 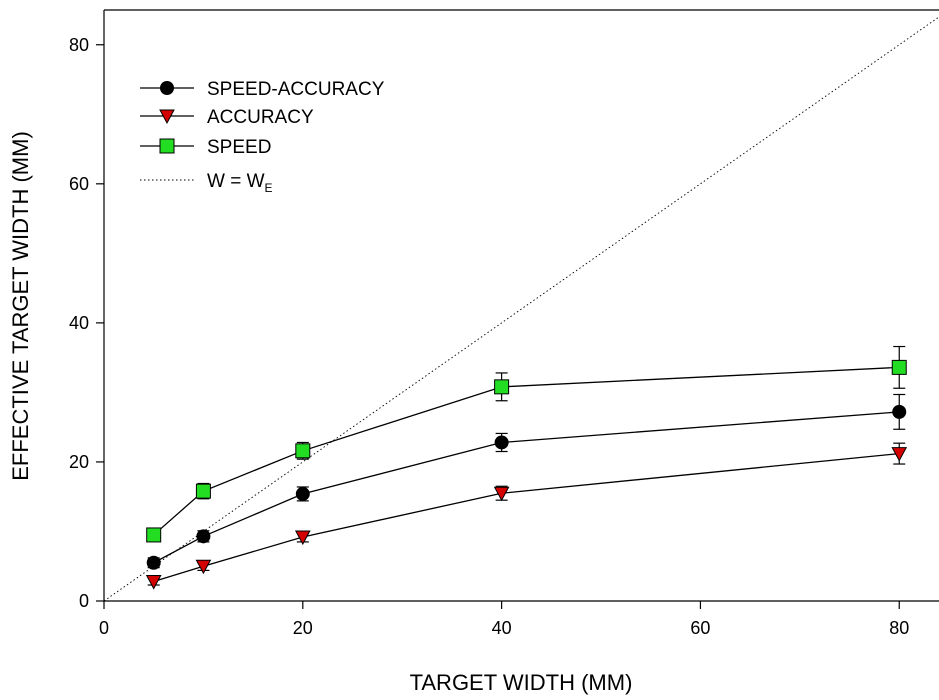 I want to click on legend-marker-accuracy, so click(x=167, y=117).